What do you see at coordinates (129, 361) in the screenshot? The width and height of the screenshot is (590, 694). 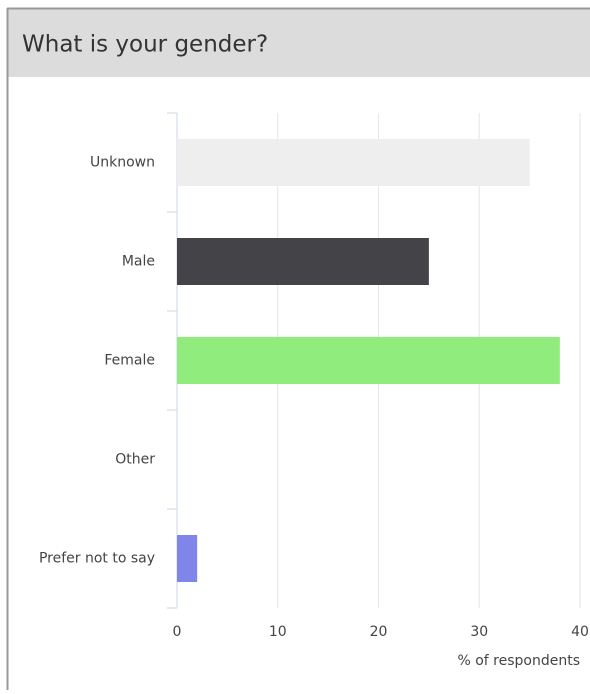 I see `y-tick-label: Female` at bounding box center [129, 361].